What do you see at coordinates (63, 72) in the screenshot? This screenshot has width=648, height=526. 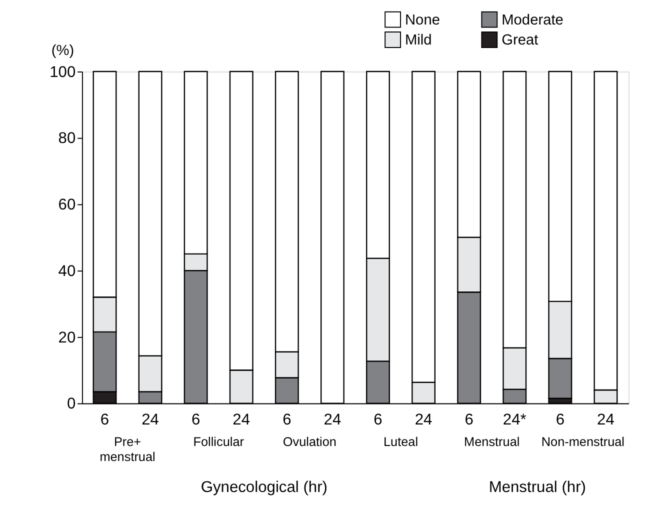 I see `y-tick-label: 100` at bounding box center [63, 72].